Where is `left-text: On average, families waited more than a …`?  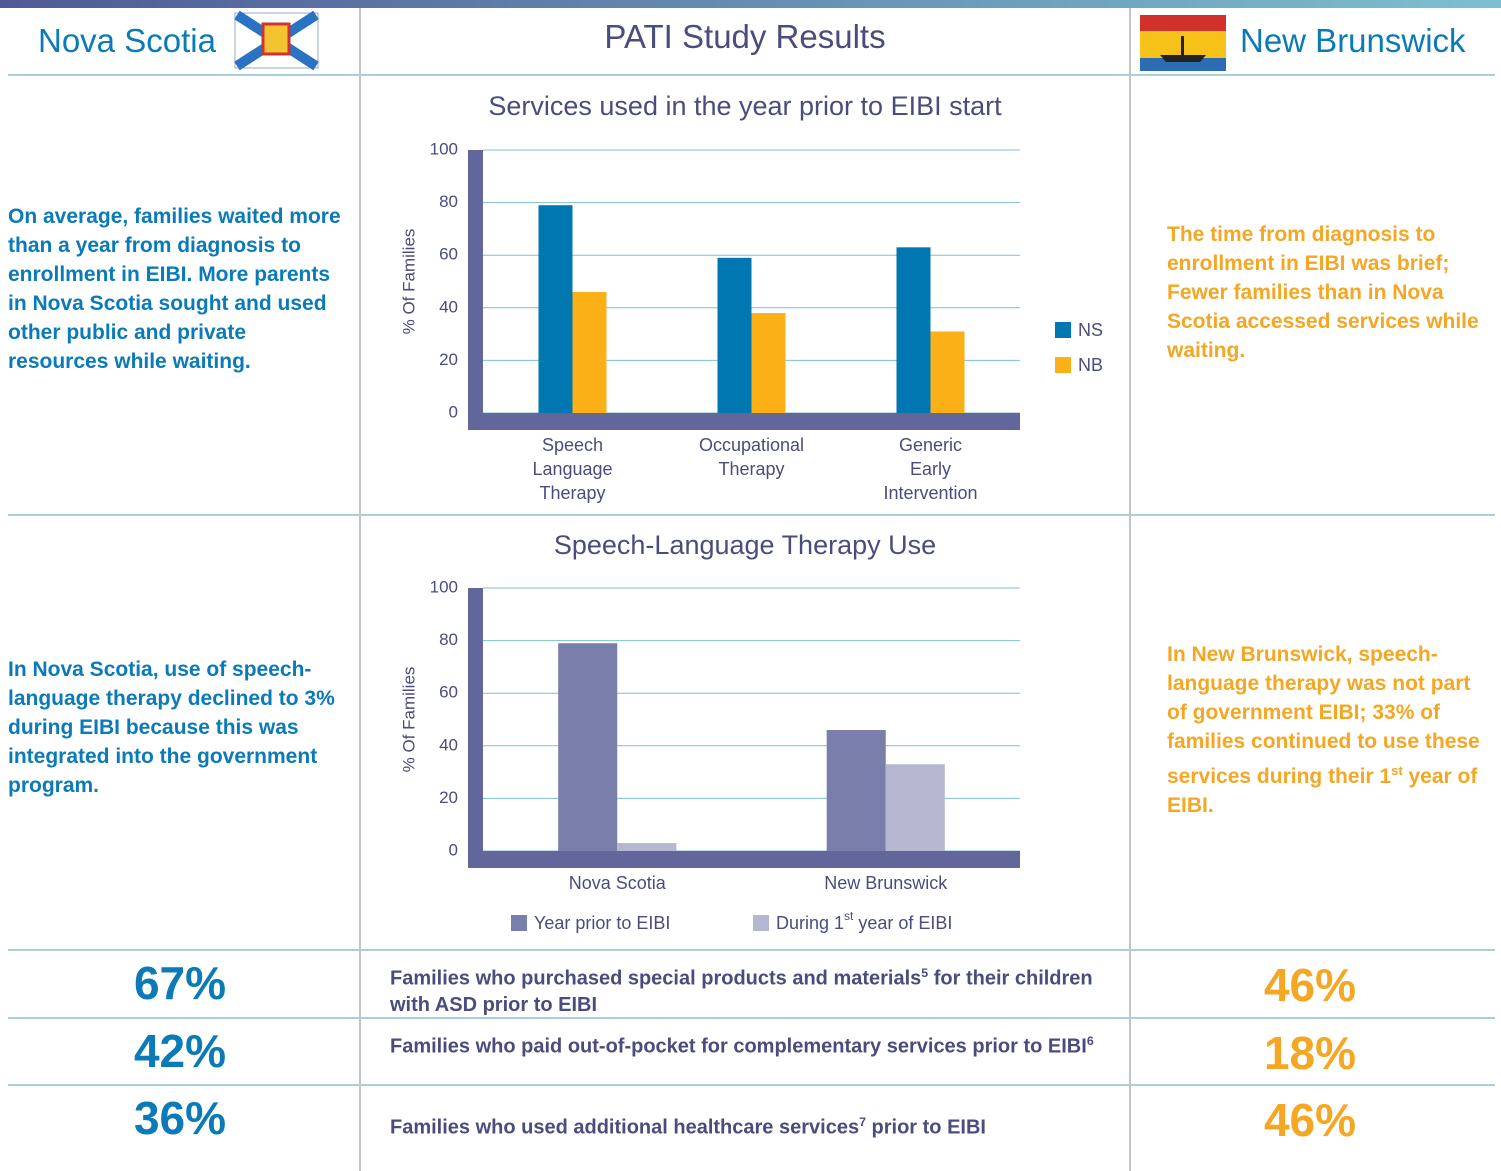 left-text: On average, families waited more than a … is located at coordinates (175, 289).